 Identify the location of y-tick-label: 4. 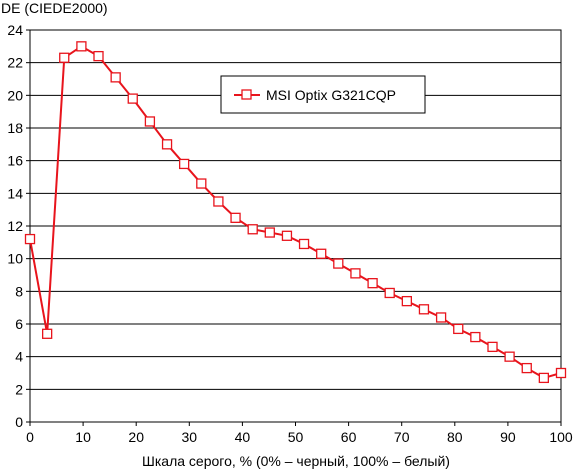
(19, 357).